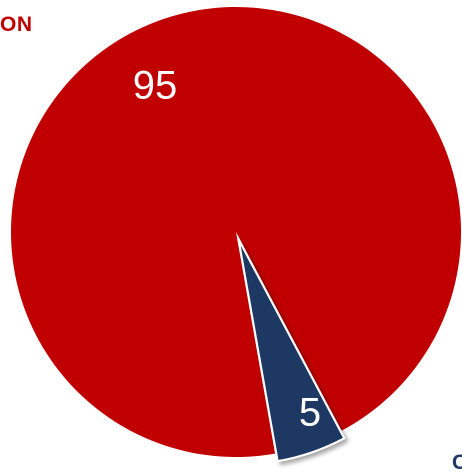 Image resolution: width=462 pixels, height=476 pixels. What do you see at coordinates (457, 462) in the screenshot?
I see `series-label-off-partial: C` at bounding box center [457, 462].